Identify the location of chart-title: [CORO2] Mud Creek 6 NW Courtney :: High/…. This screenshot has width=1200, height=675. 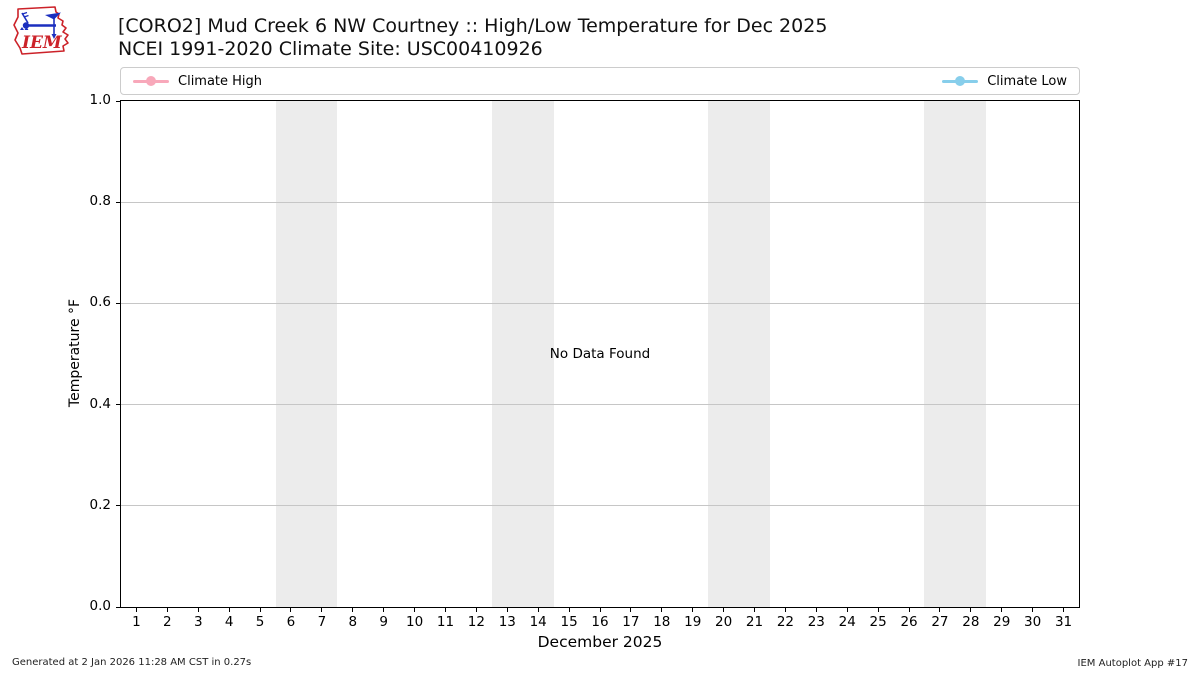
(473, 26).